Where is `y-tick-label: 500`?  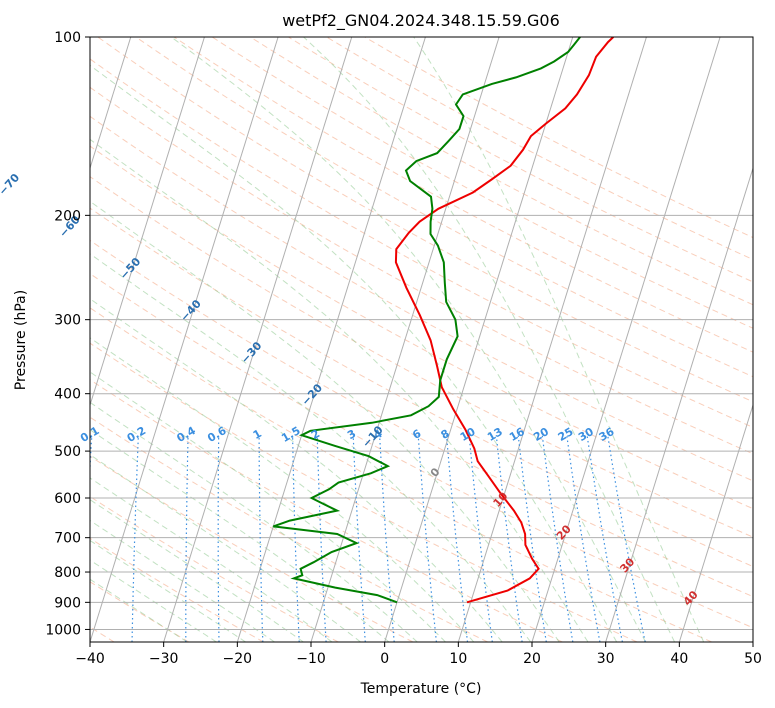
y-tick-label: 500 is located at coordinates (67, 452).